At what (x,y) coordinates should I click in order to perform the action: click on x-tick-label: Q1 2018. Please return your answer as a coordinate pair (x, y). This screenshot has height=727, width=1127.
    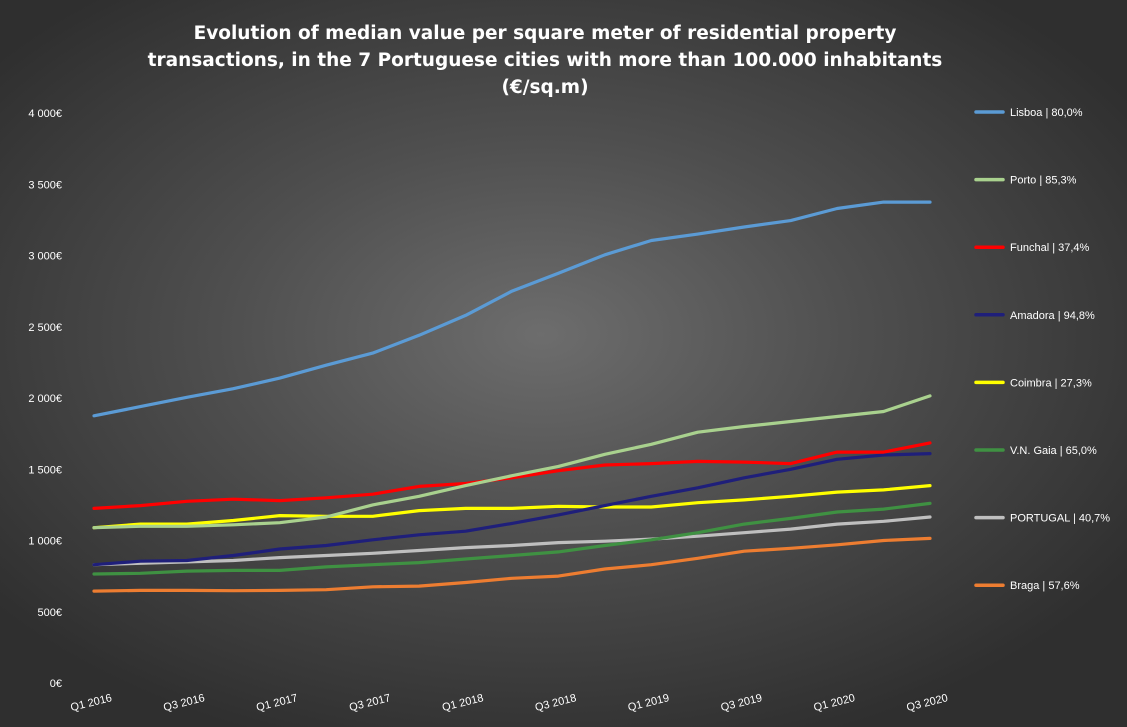
    Looking at the image, I should click on (463, 703).